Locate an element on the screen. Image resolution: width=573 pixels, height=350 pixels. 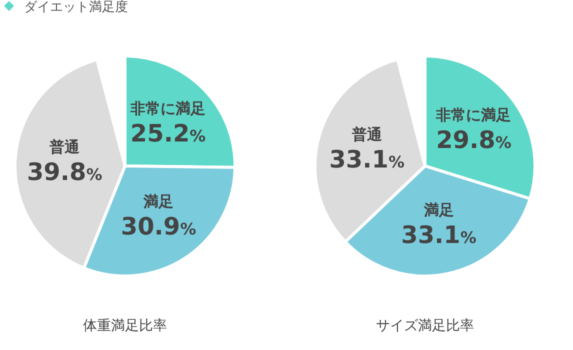
chart-title: ダイエット満足度 is located at coordinates (76, 7).